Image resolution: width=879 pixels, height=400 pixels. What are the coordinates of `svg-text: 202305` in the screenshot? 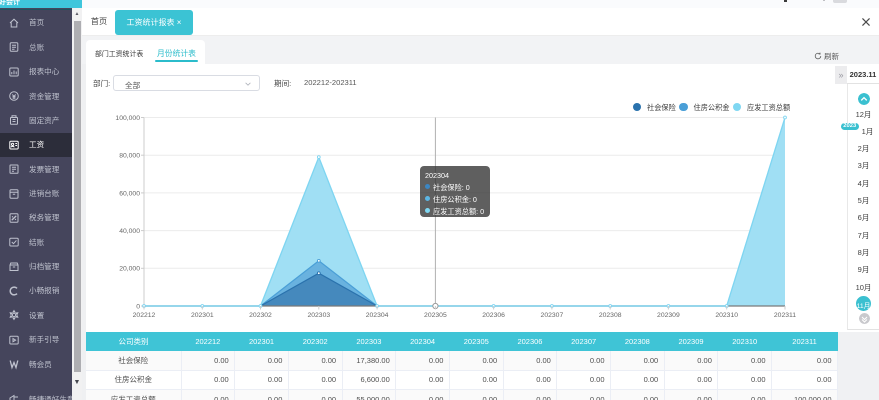 It's located at (435, 315).